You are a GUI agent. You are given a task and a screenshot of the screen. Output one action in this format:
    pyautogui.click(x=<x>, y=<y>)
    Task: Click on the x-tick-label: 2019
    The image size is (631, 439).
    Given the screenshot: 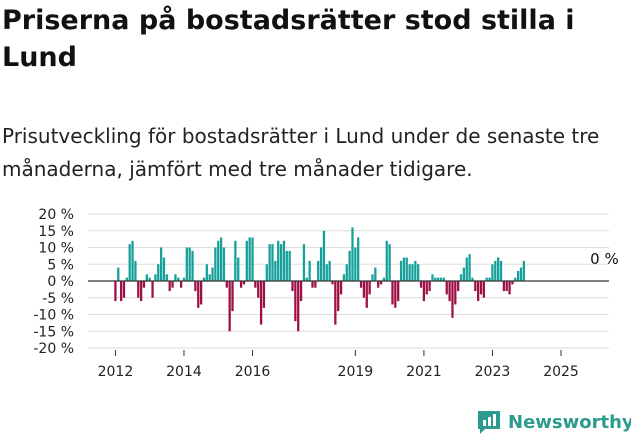 What is the action you would take?
    pyautogui.click(x=356, y=372)
    